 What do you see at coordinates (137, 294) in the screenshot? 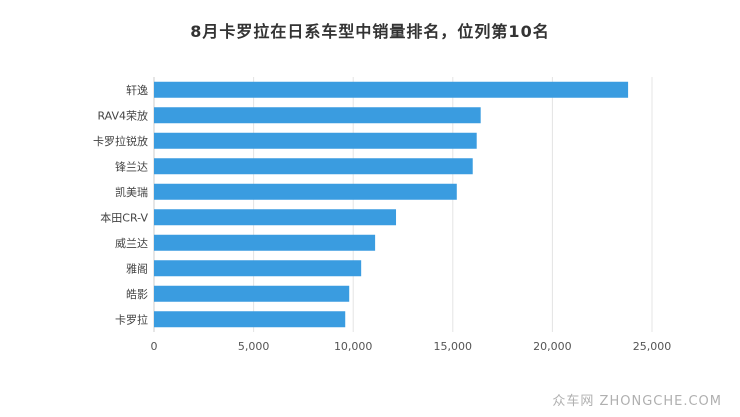
I see `category-label: 皓影` at bounding box center [137, 294].